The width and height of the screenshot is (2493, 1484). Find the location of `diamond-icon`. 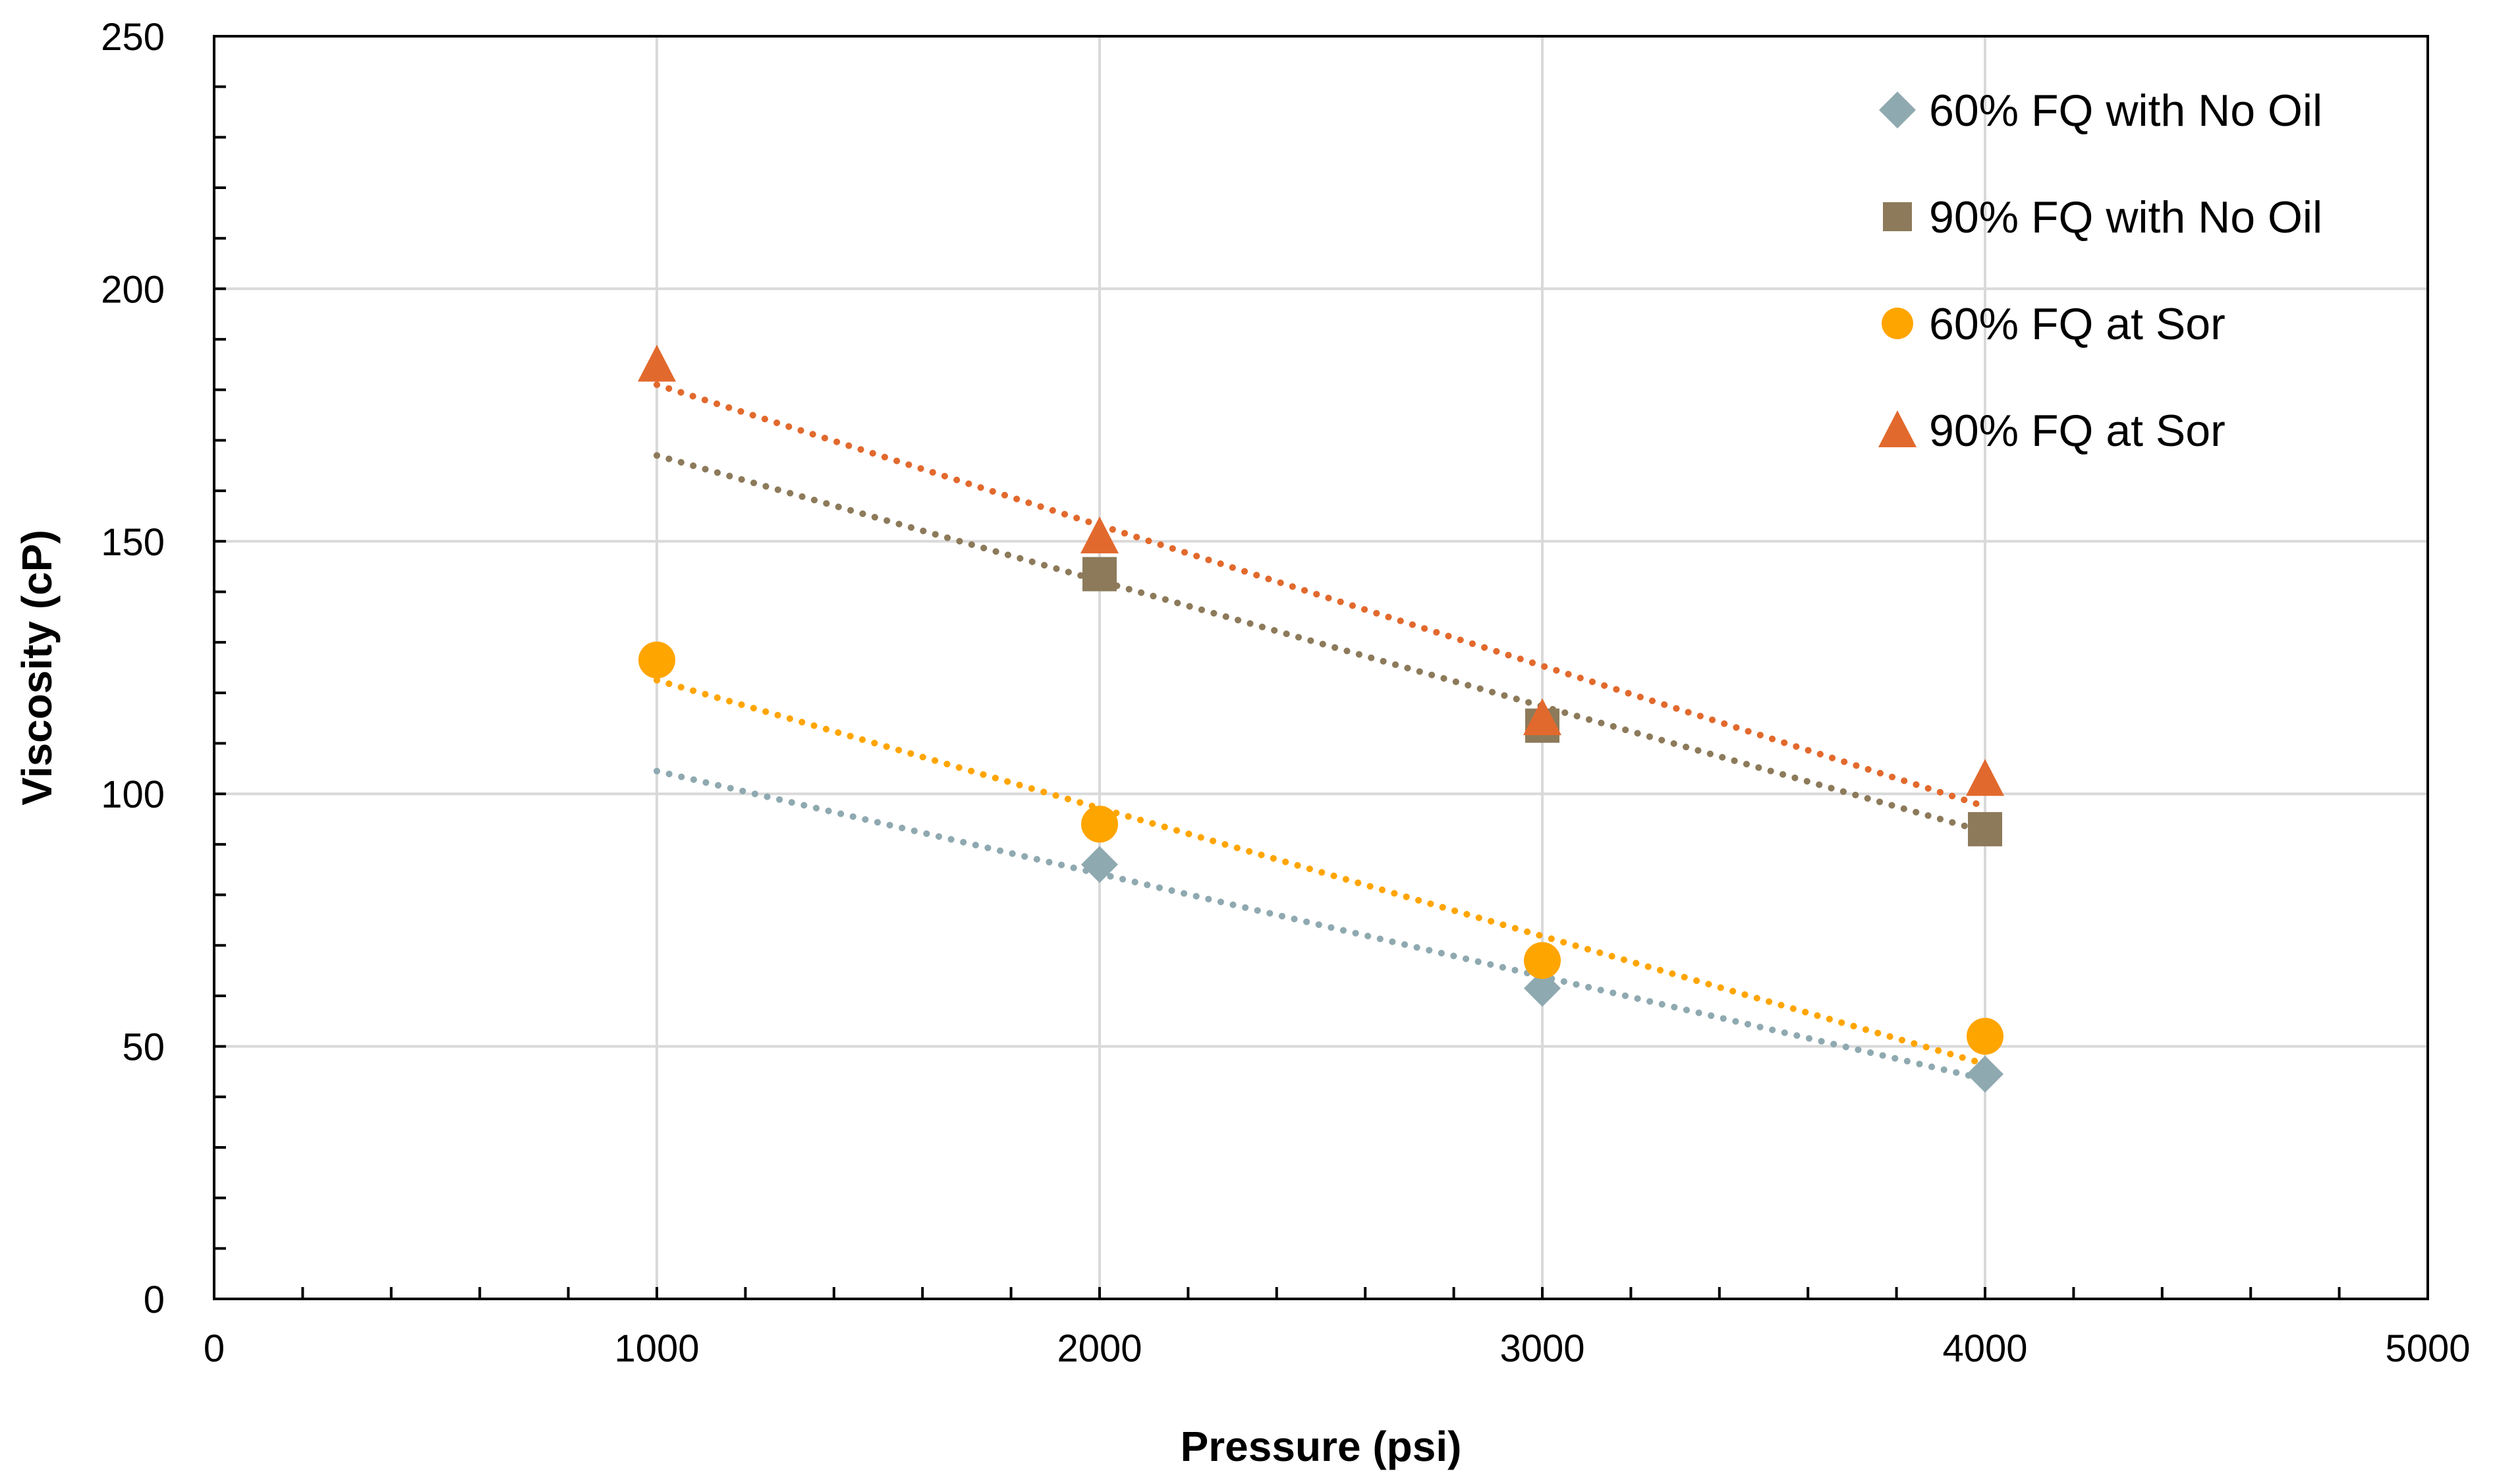

diamond-icon is located at coordinates (1897, 110).